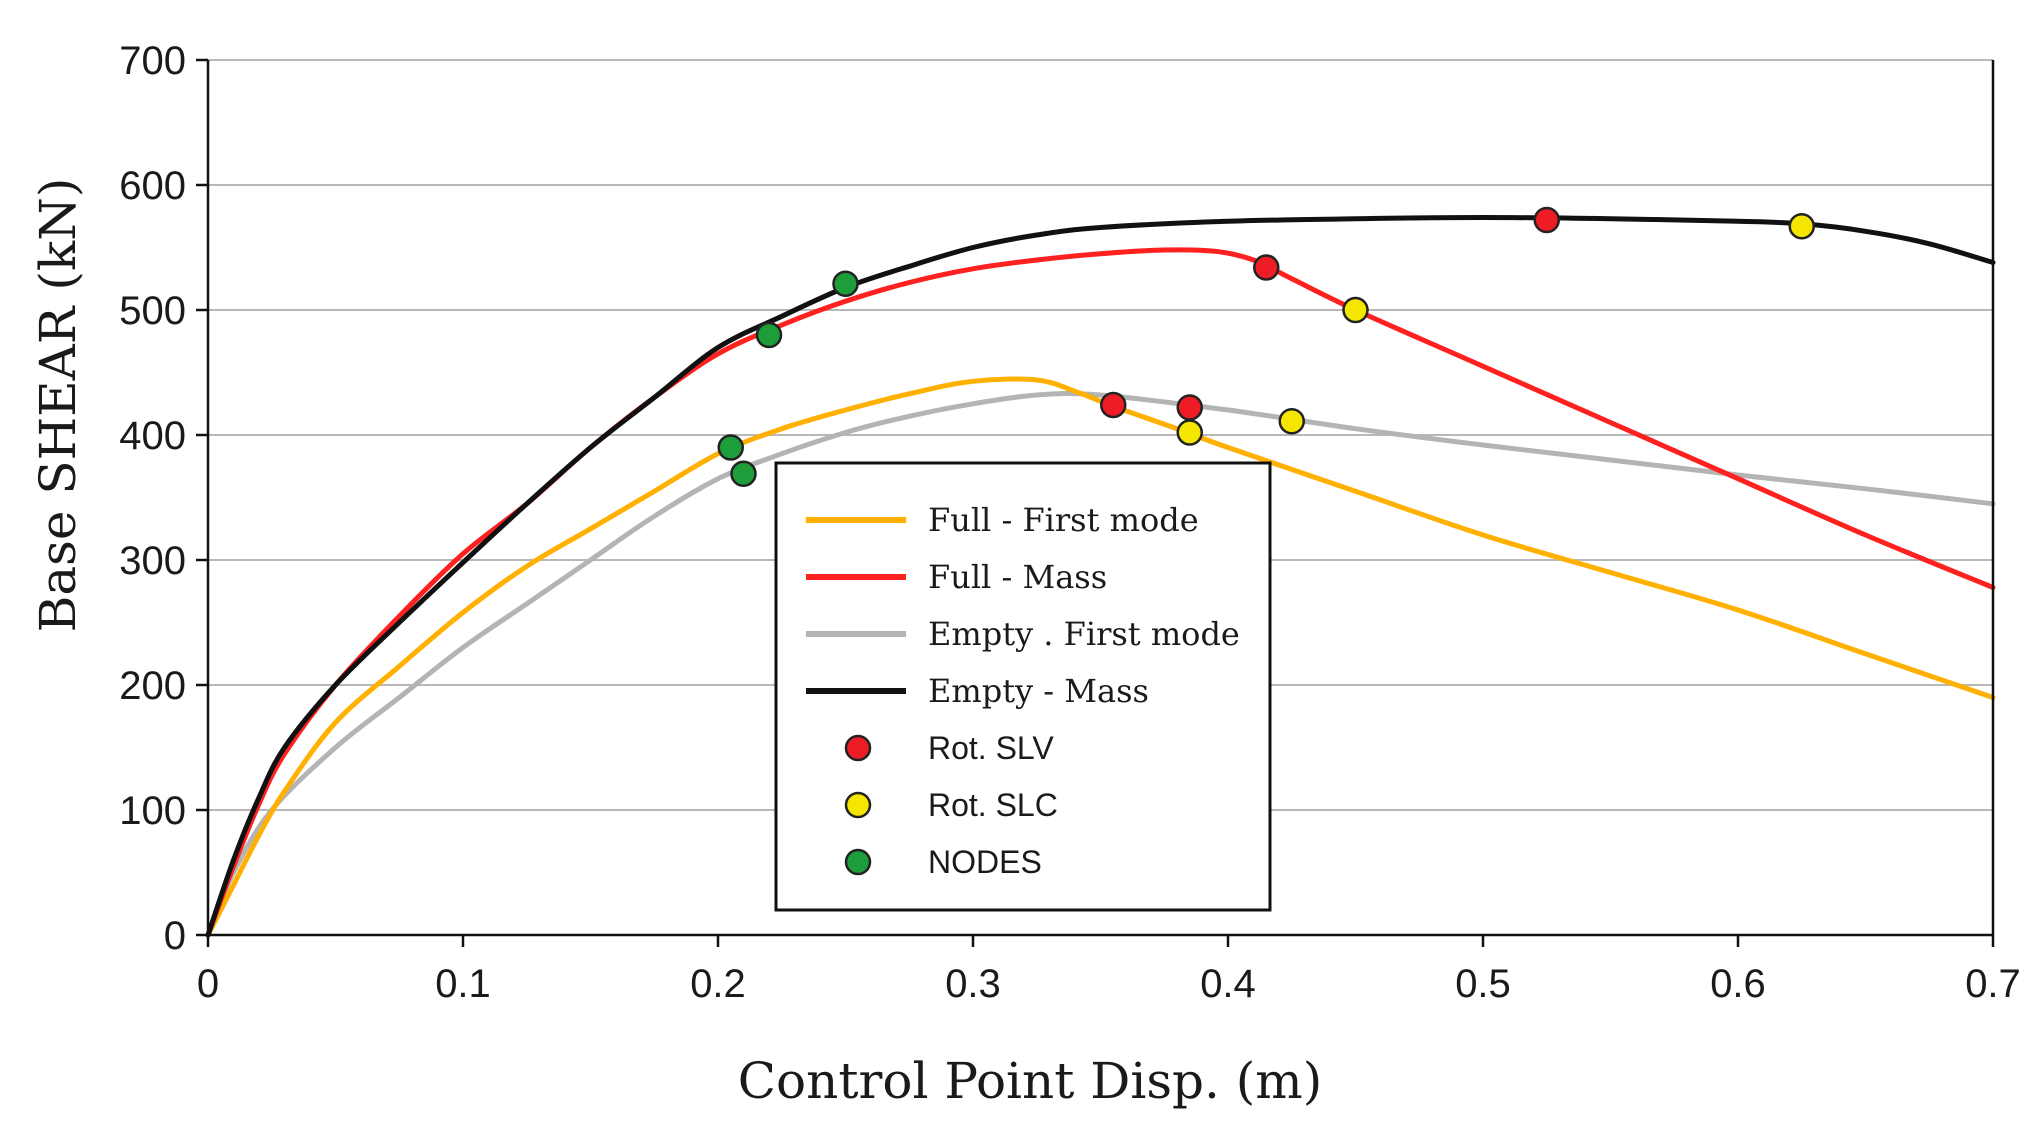 This screenshot has height=1133, width=2039. I want to click on x-tick-label: 0.6, so click(1738, 984).